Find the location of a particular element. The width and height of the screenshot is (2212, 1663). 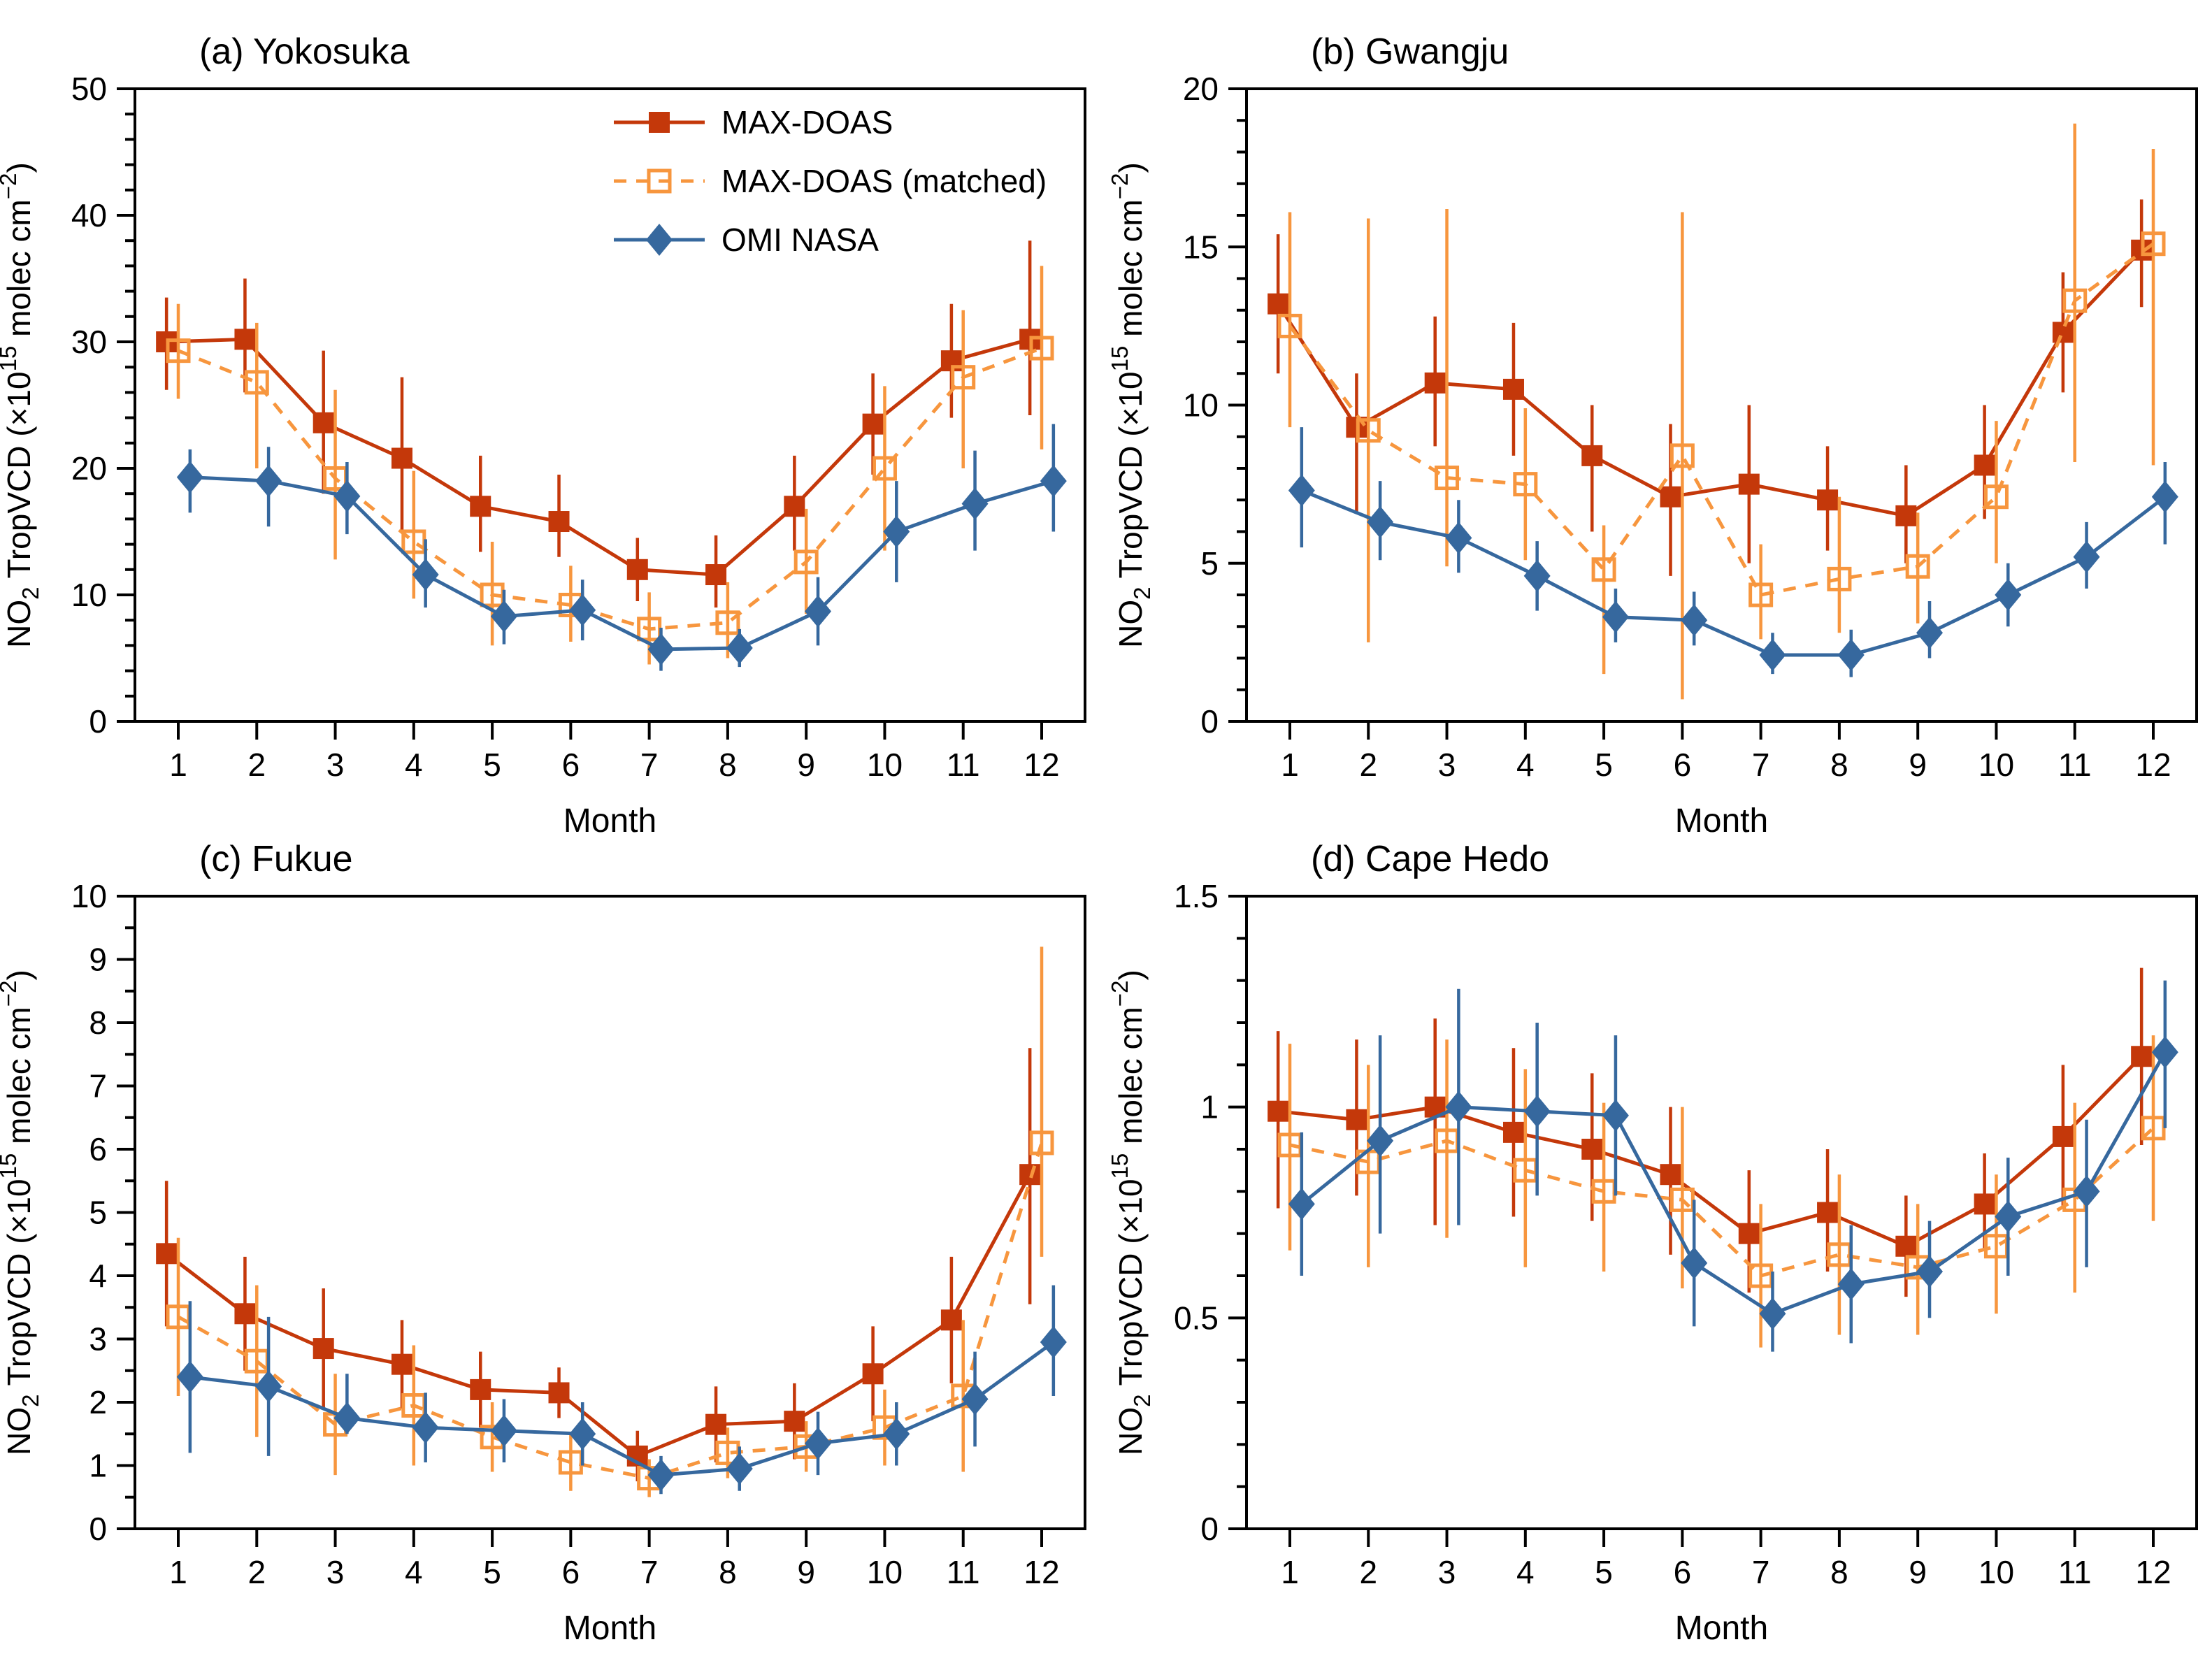

panel-title: (b) Gwangju is located at coordinates (1410, 51).